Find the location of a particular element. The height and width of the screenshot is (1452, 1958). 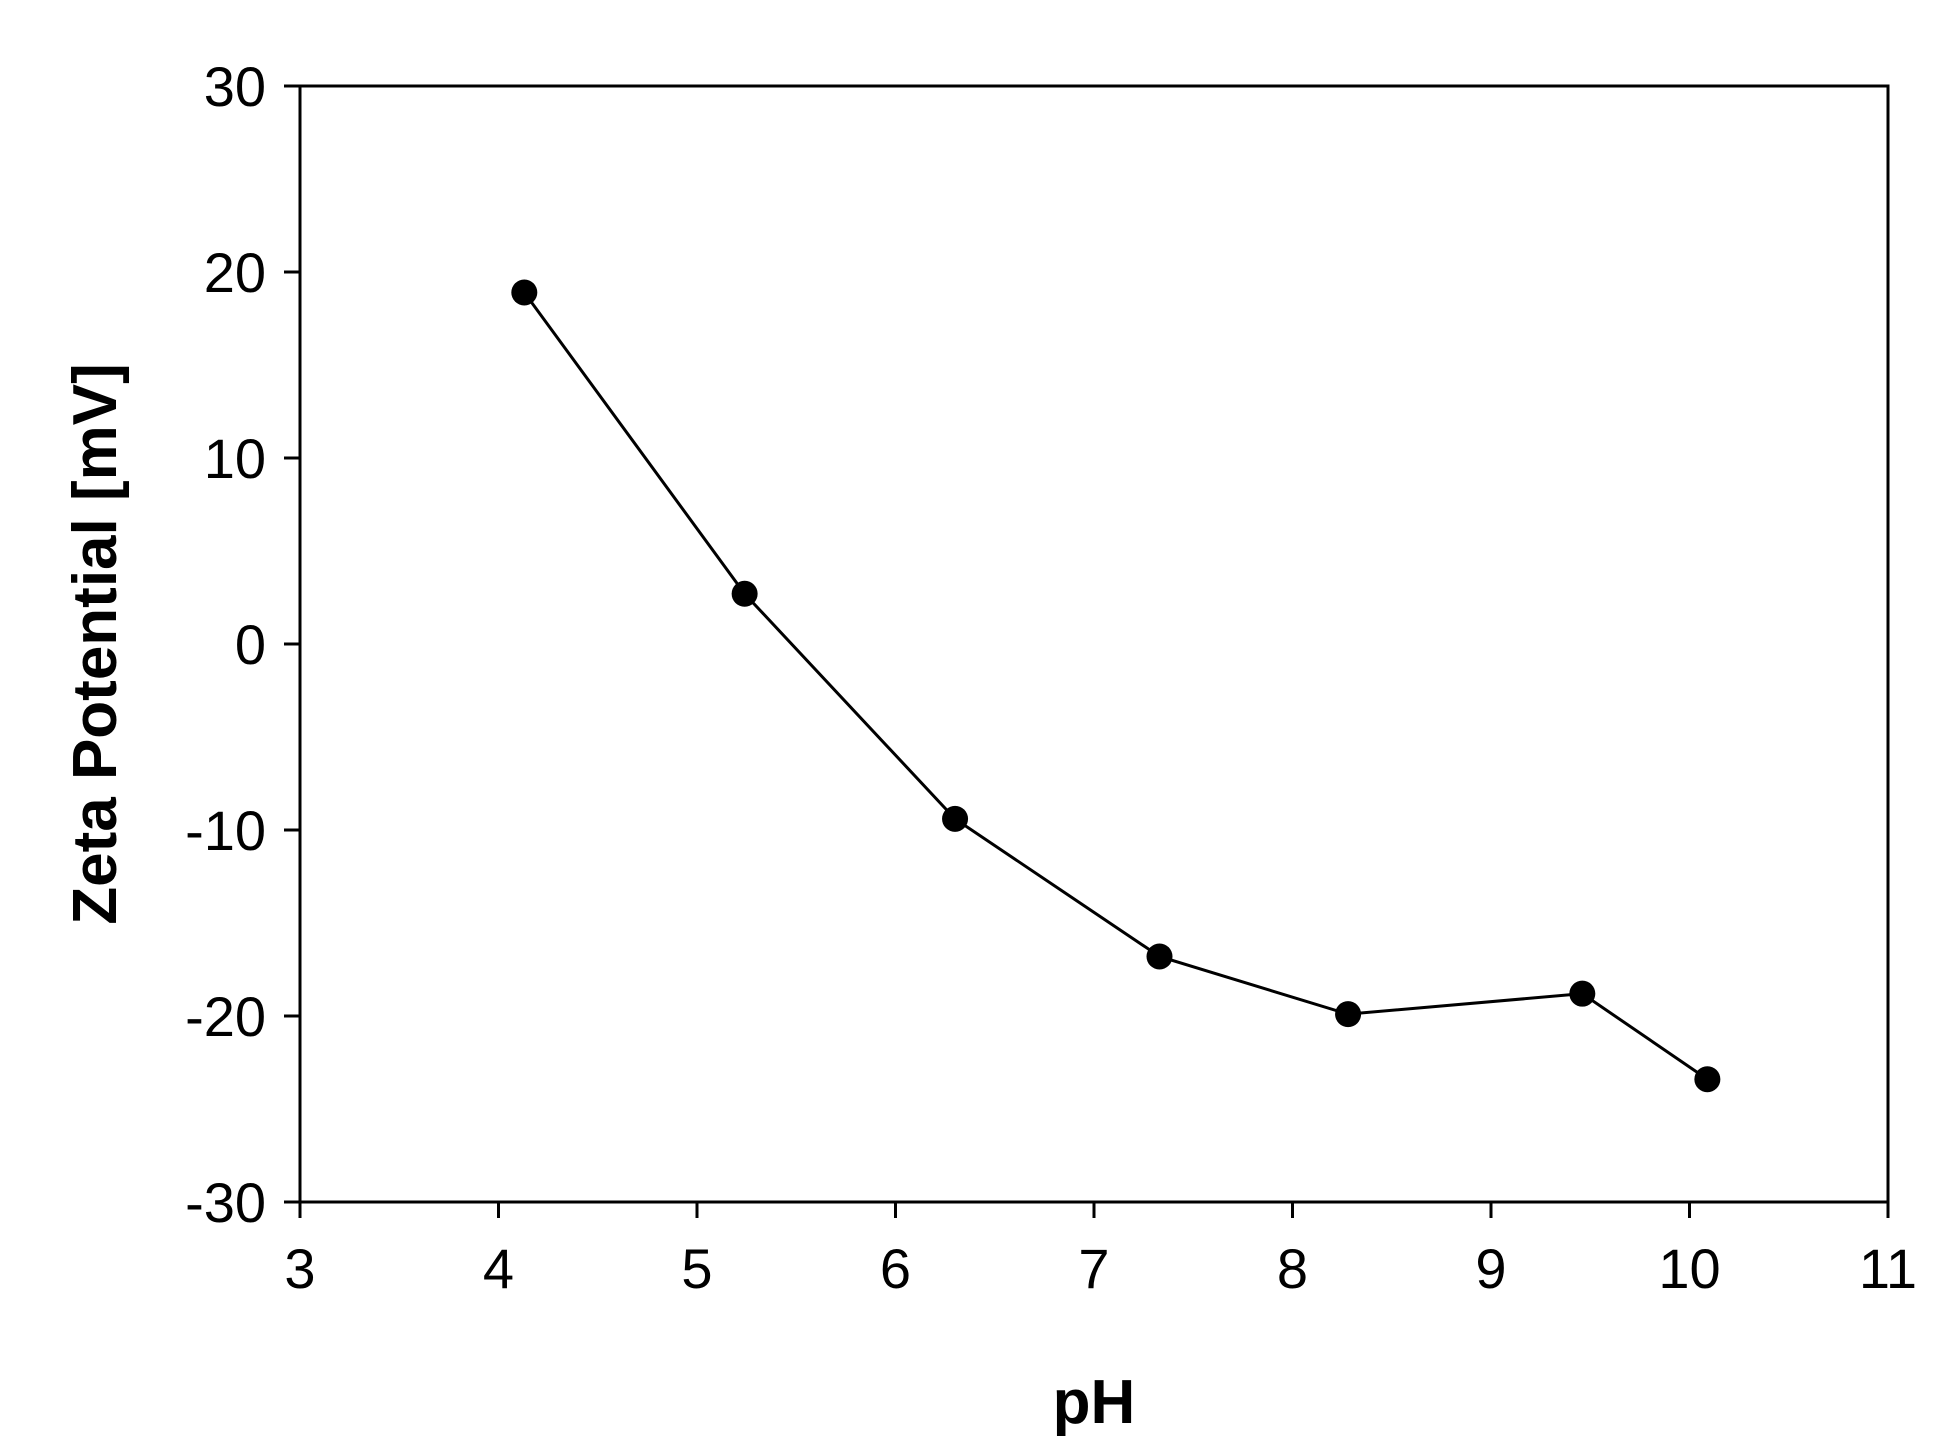

y-tick-label: 30 is located at coordinates (235, 86).